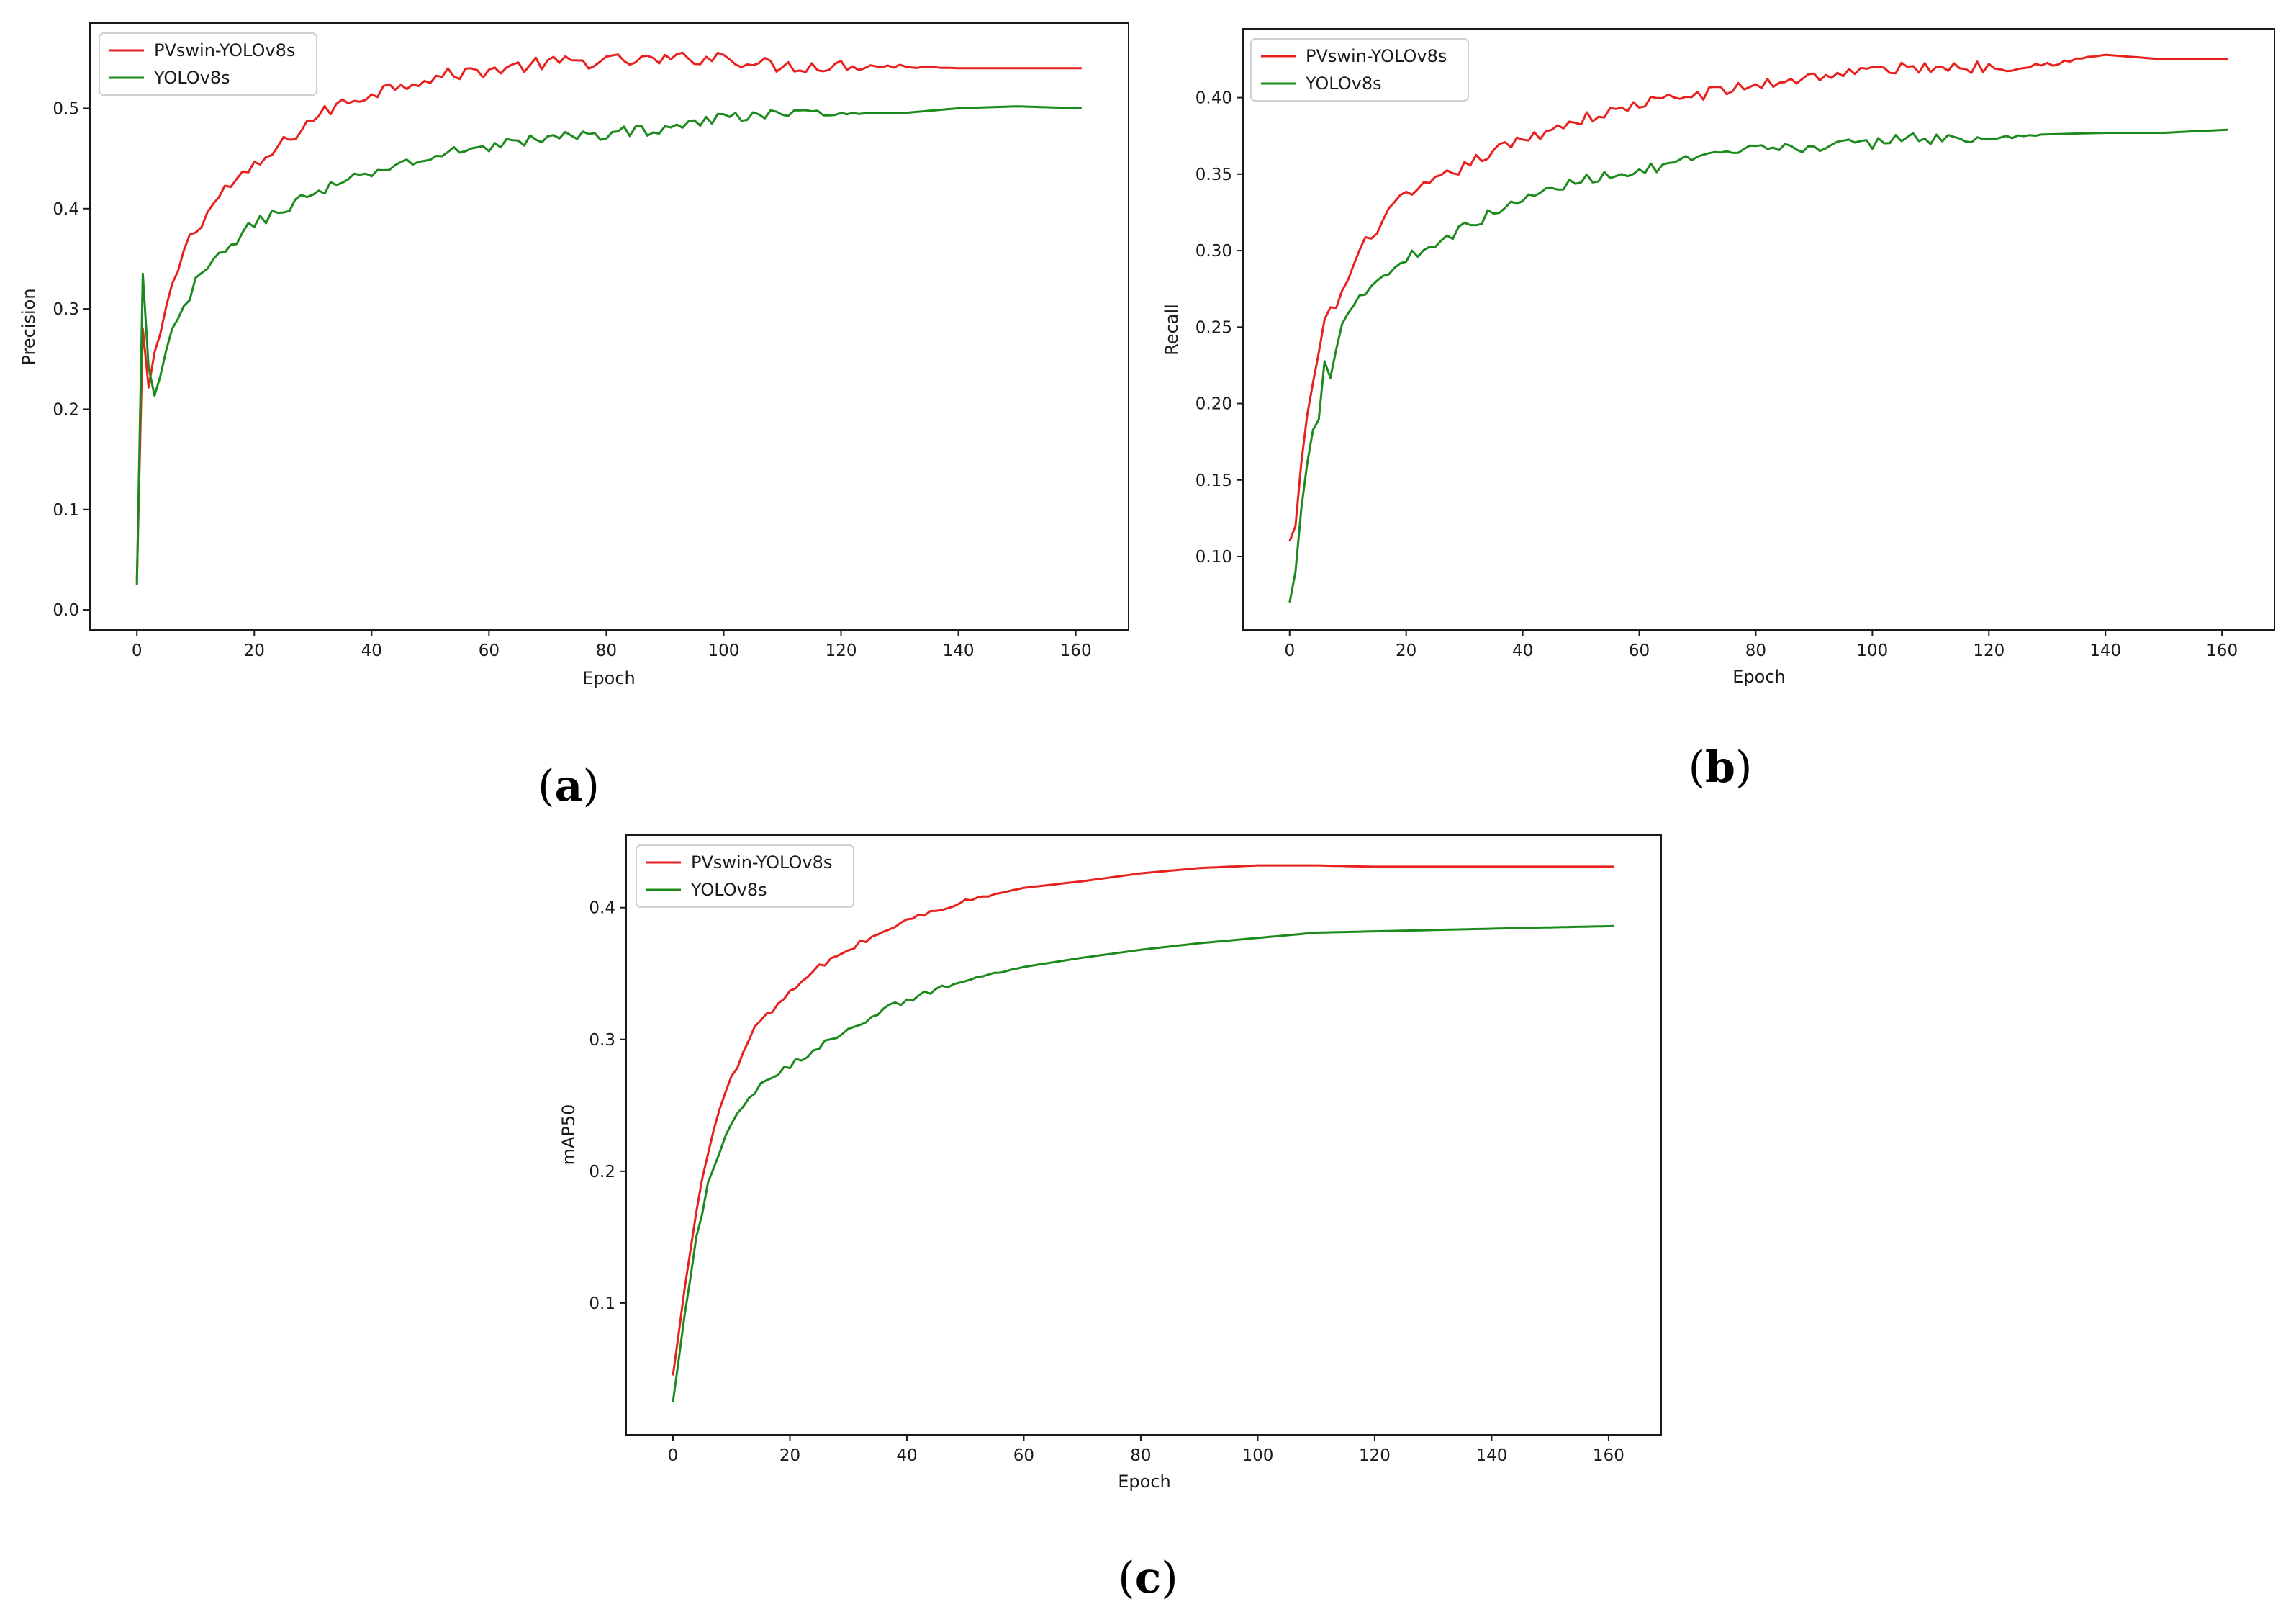 Image resolution: width=2296 pixels, height=1617 pixels. Describe the element at coordinates (489, 650) in the screenshot. I see `x-tick-label-precision: 60` at that location.